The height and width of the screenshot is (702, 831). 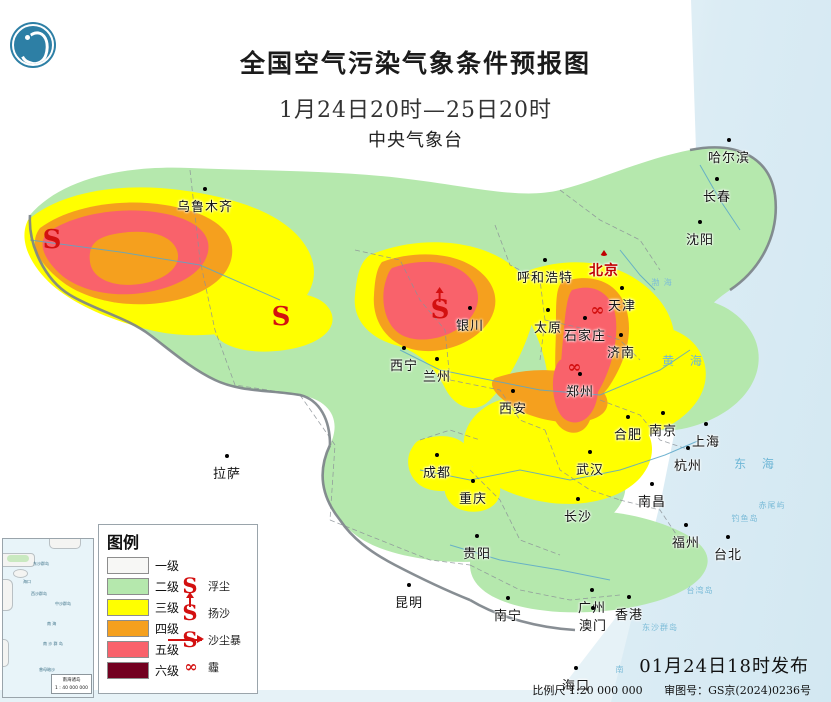 I want to click on sea-label: 渤 海, so click(x=662, y=282).